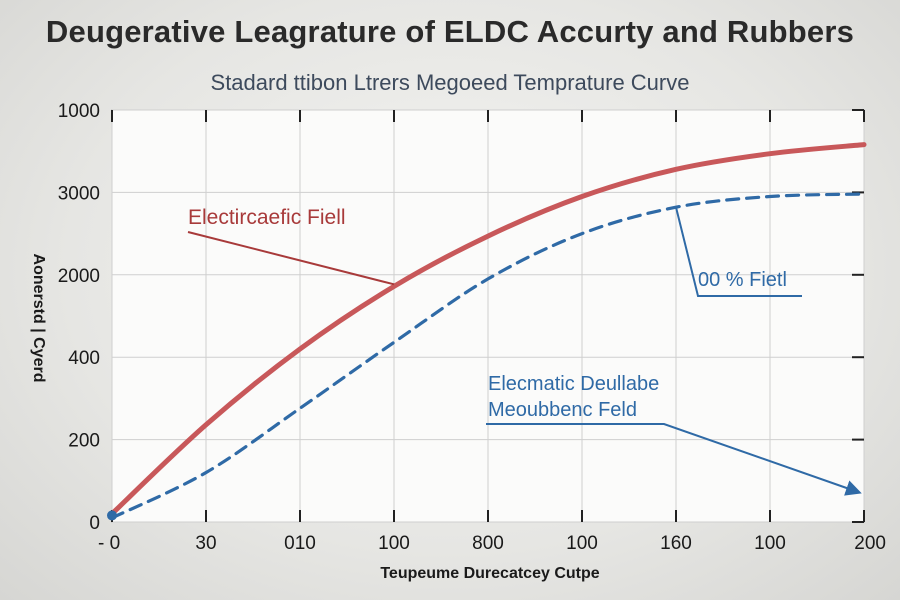 This screenshot has height=600, width=900. I want to click on y-tick-label: 3000, so click(79, 193).